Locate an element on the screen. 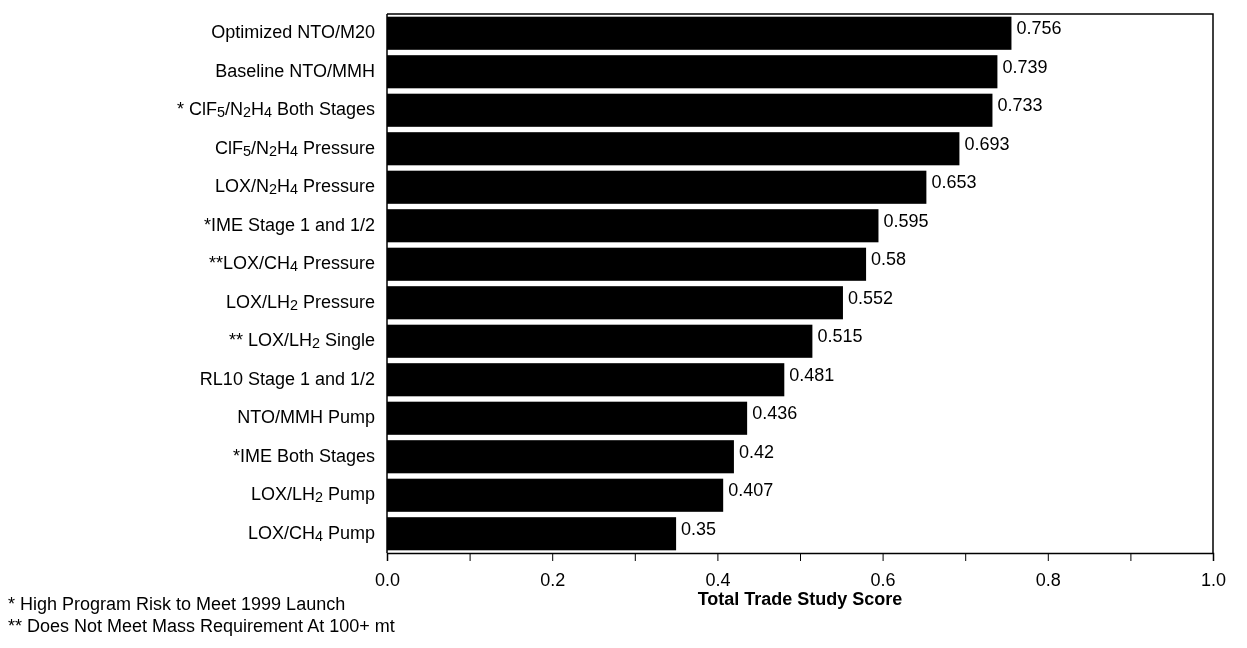  x-tick-label: 0.2 is located at coordinates (553, 579).